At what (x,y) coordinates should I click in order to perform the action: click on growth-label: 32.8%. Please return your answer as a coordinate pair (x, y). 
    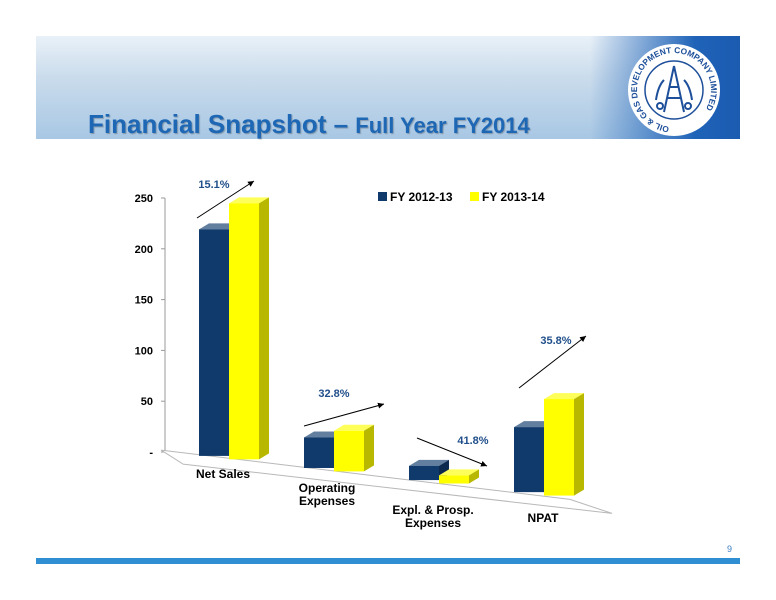
    Looking at the image, I should click on (333, 394).